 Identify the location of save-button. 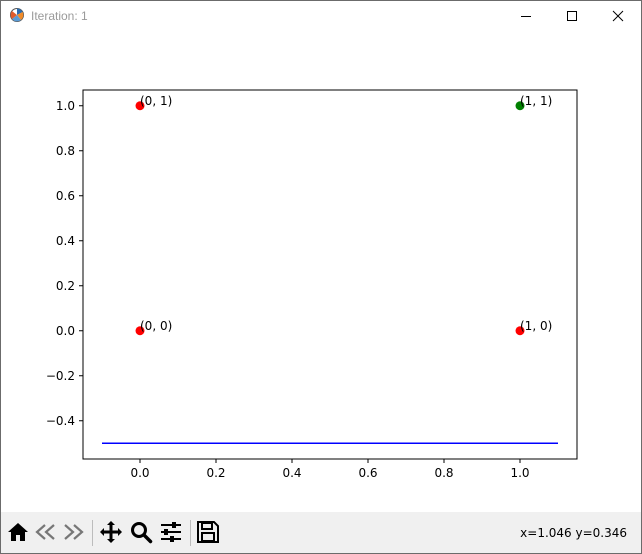
(208, 532).